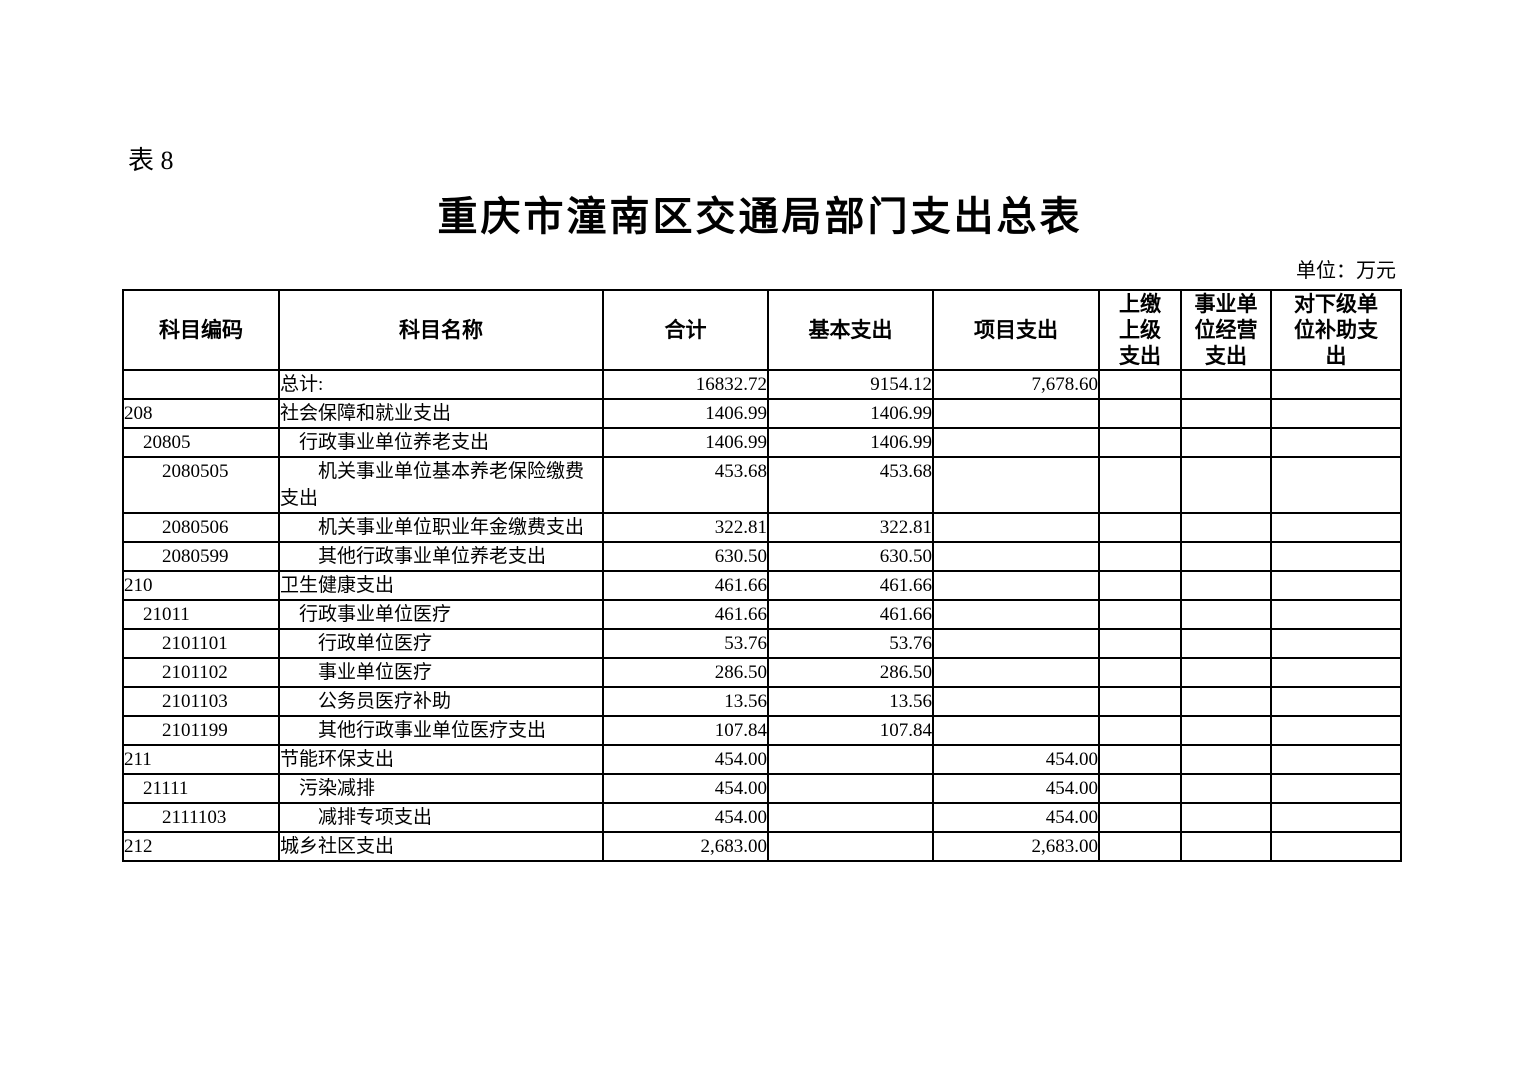  I want to click on cell-total: 107.84, so click(685, 730).